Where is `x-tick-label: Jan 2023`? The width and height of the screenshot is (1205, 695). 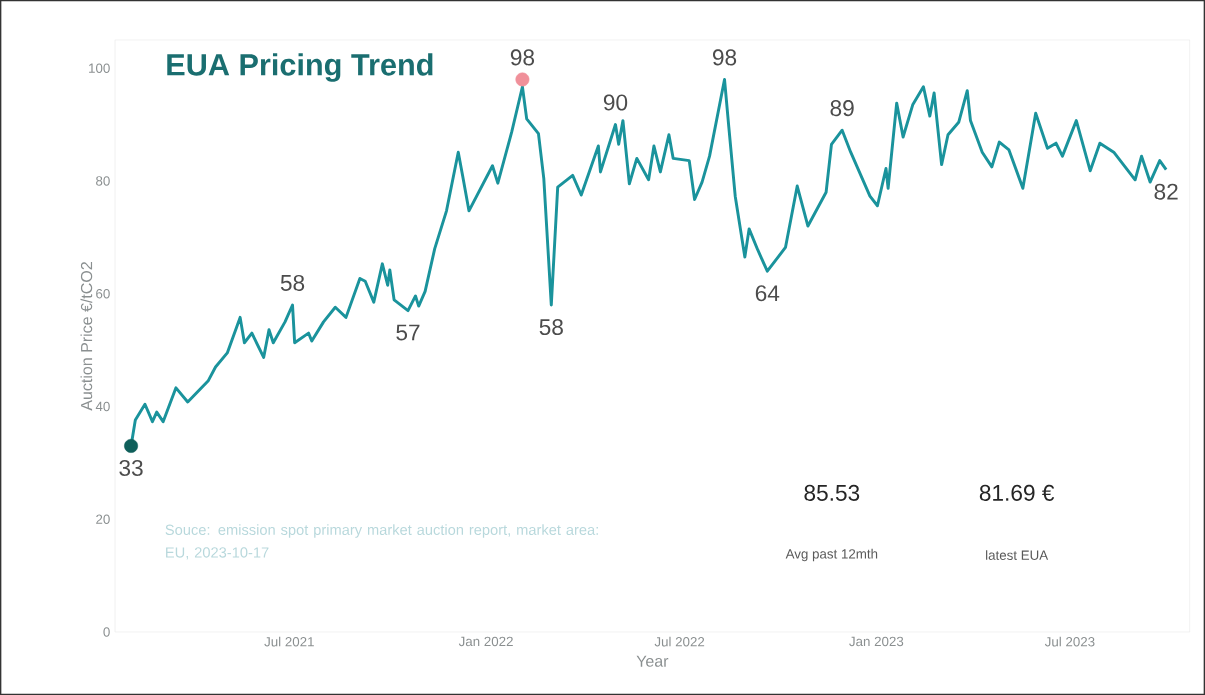 x-tick-label: Jan 2023 is located at coordinates (876, 641).